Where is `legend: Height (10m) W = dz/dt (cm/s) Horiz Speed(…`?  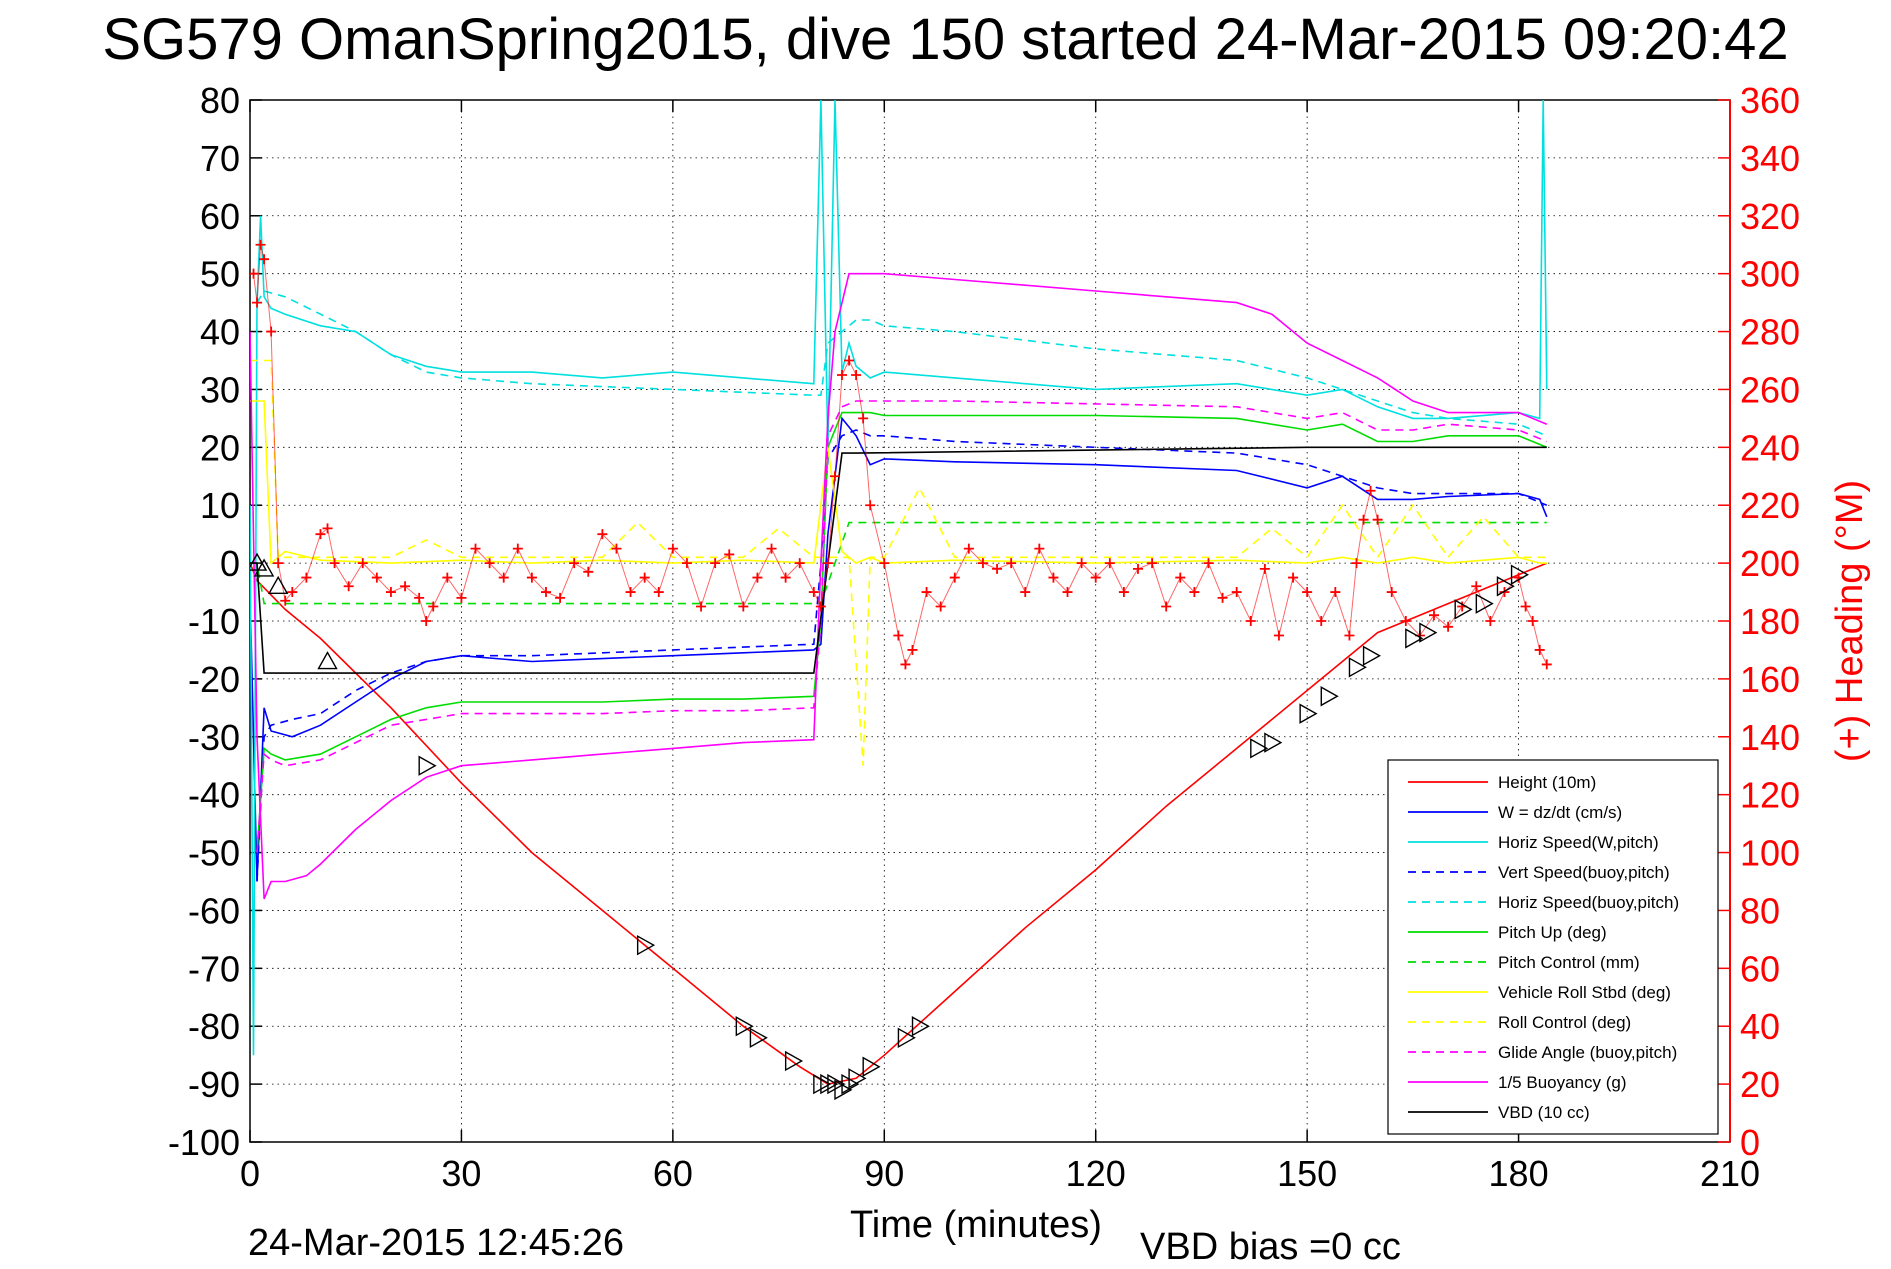 legend: Height (10m) W = dz/dt (cm/s) Horiz Speed(… is located at coordinates (1553, 947).